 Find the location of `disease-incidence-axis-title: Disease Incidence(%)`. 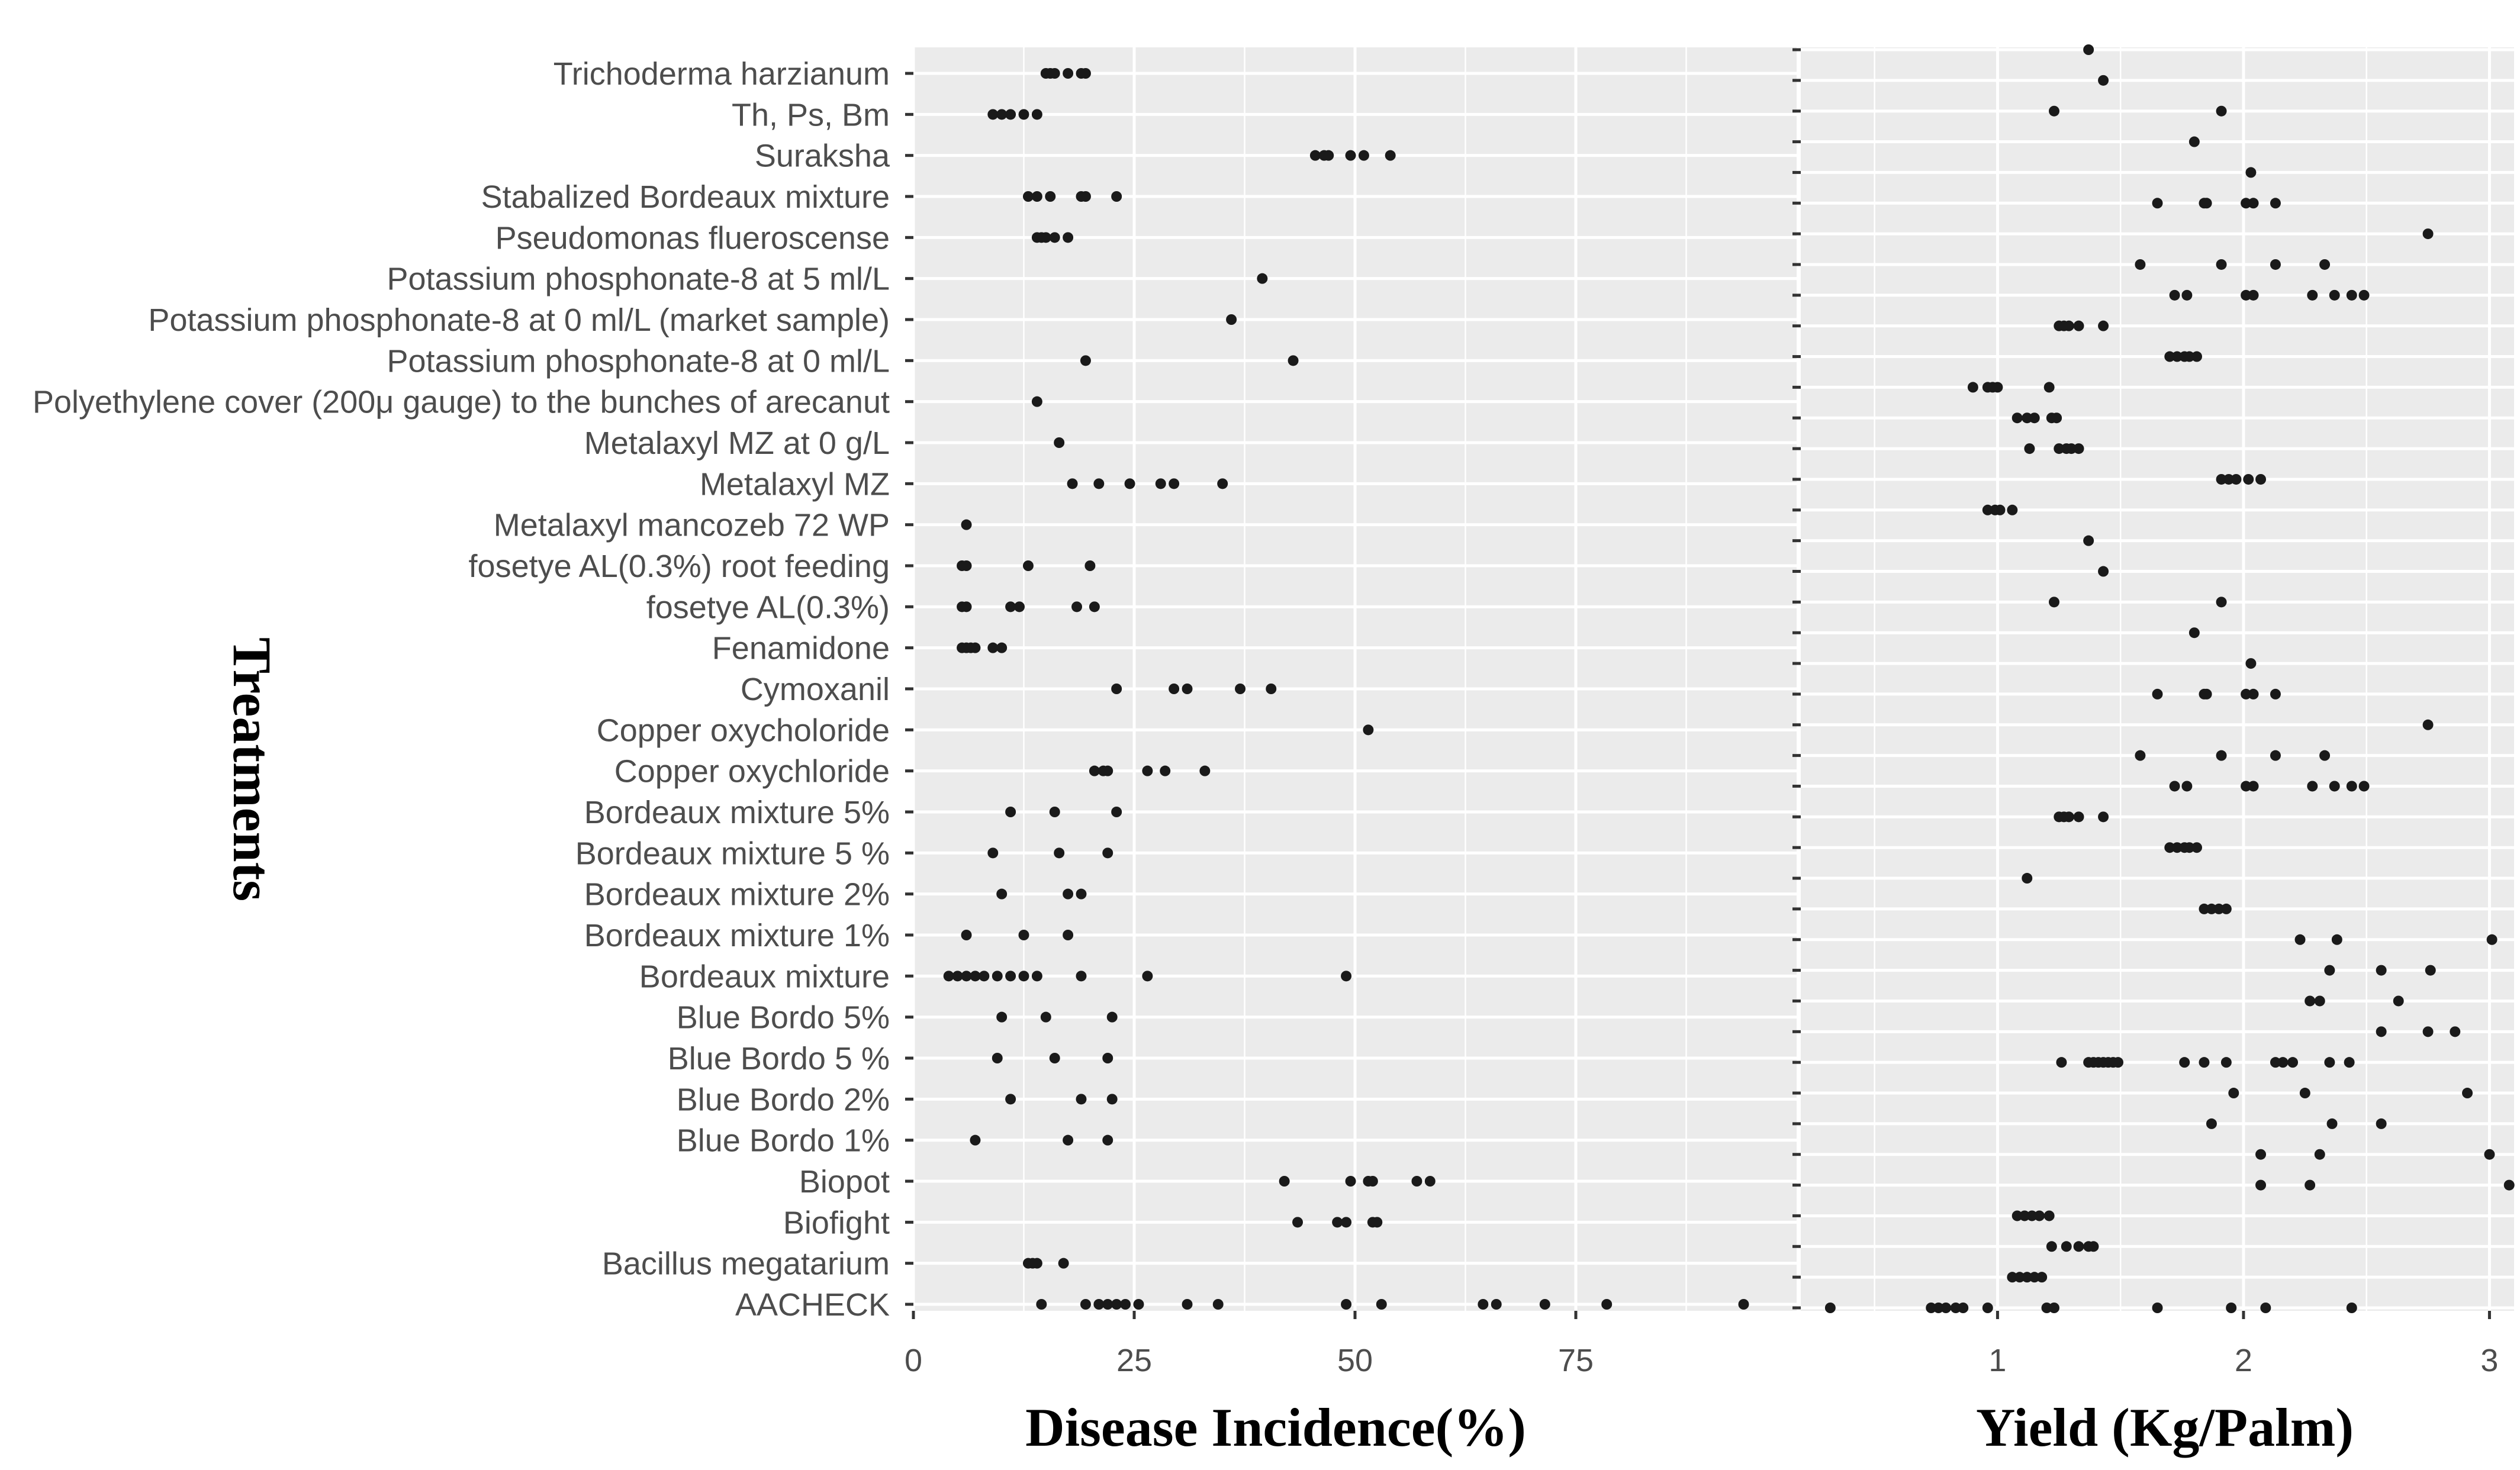

disease-incidence-axis-title: Disease Incidence(%) is located at coordinates (1276, 1427).